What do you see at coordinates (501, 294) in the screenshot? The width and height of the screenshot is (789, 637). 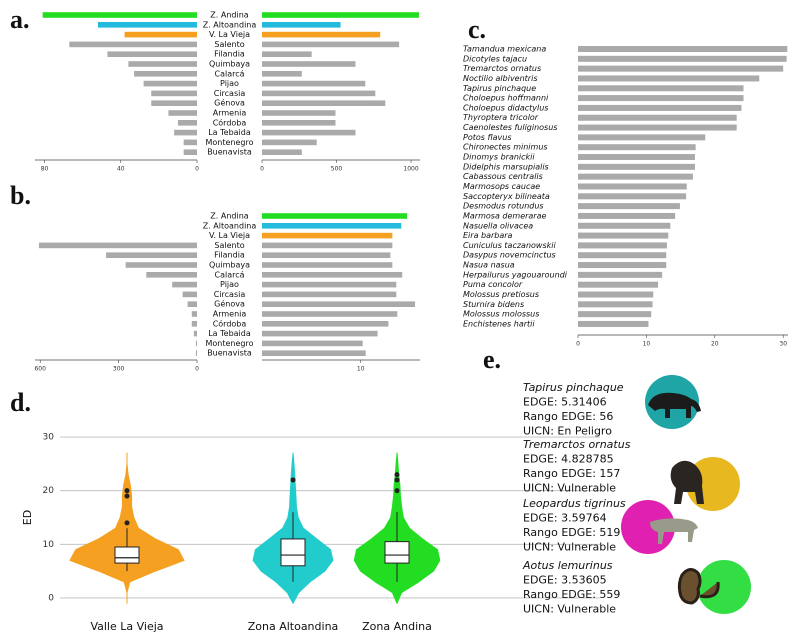 I see `category-label: Molossus pretiosus` at bounding box center [501, 294].